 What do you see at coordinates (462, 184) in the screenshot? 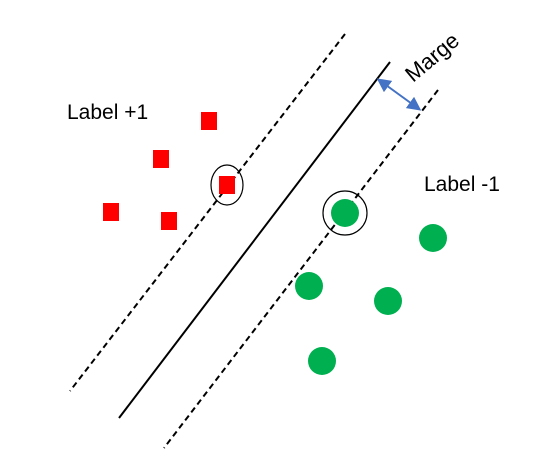
I see `negative-class-label: Label -1` at bounding box center [462, 184].